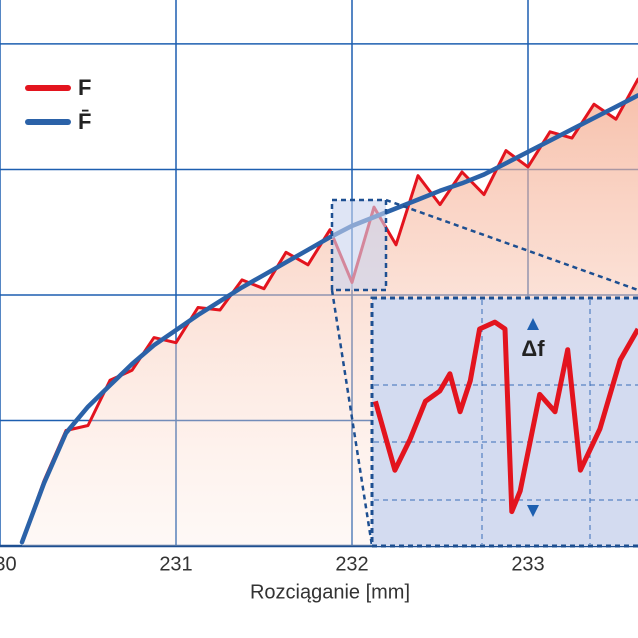 This screenshot has height=638, width=638. What do you see at coordinates (533, 324) in the screenshot?
I see `marker-up` at bounding box center [533, 324].